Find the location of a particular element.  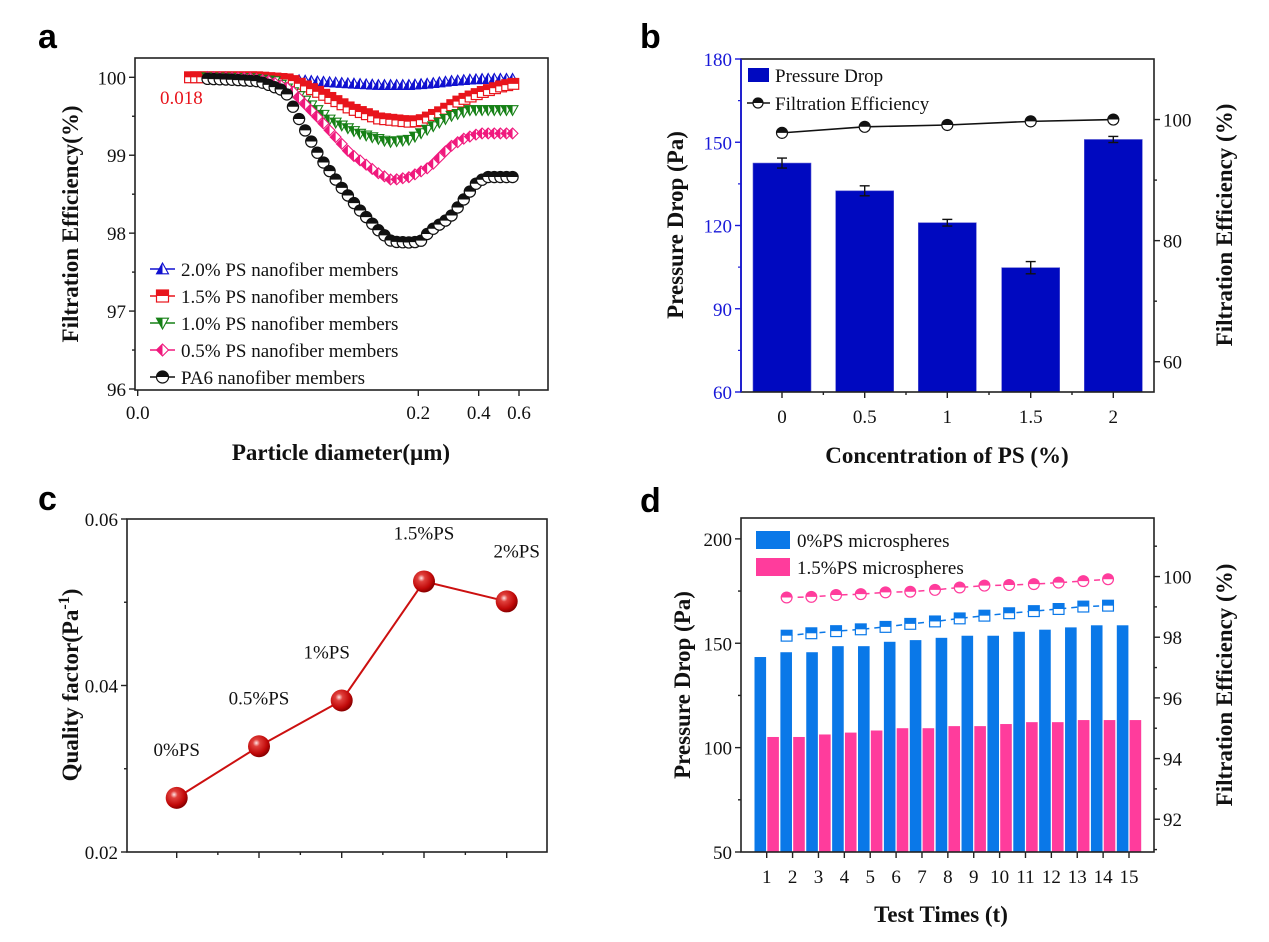

panel-c-point-label: 0%PS is located at coordinates (176, 750).